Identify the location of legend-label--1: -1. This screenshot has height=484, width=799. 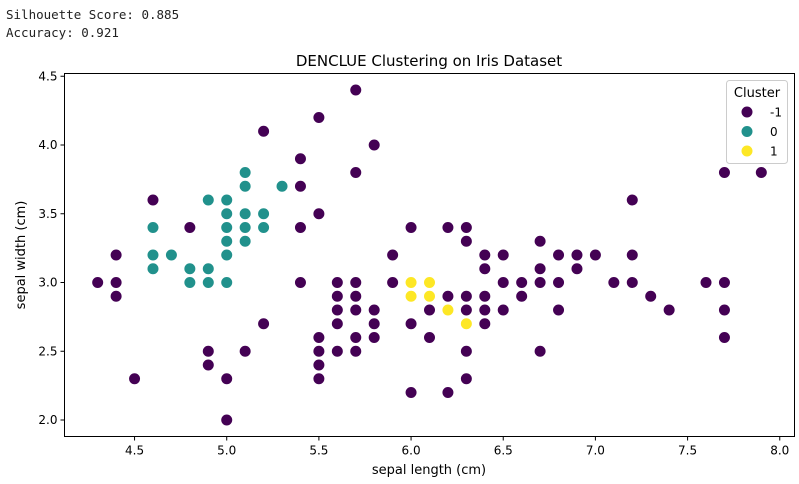
(776, 113).